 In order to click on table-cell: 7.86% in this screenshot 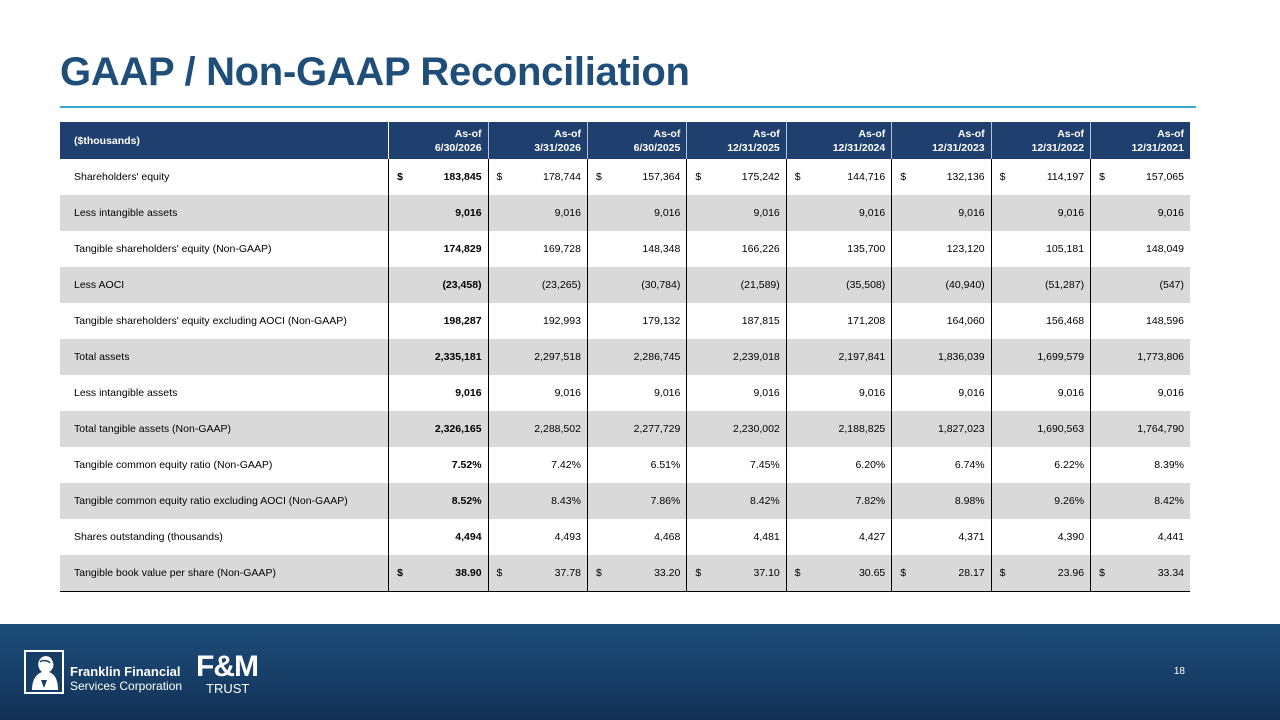, I will do `click(637, 501)`.